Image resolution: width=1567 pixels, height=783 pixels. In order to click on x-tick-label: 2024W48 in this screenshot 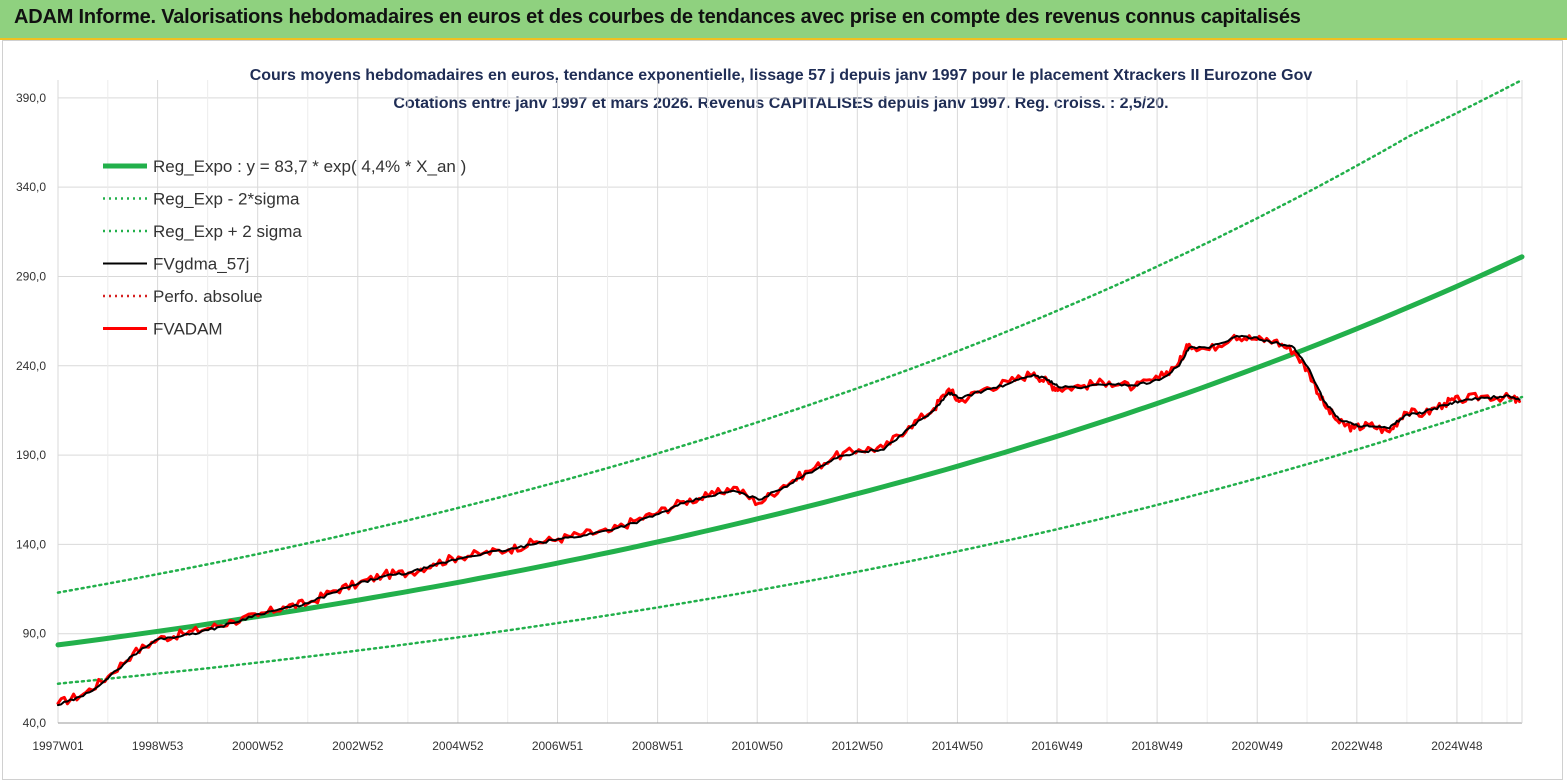, I will do `click(1457, 746)`.